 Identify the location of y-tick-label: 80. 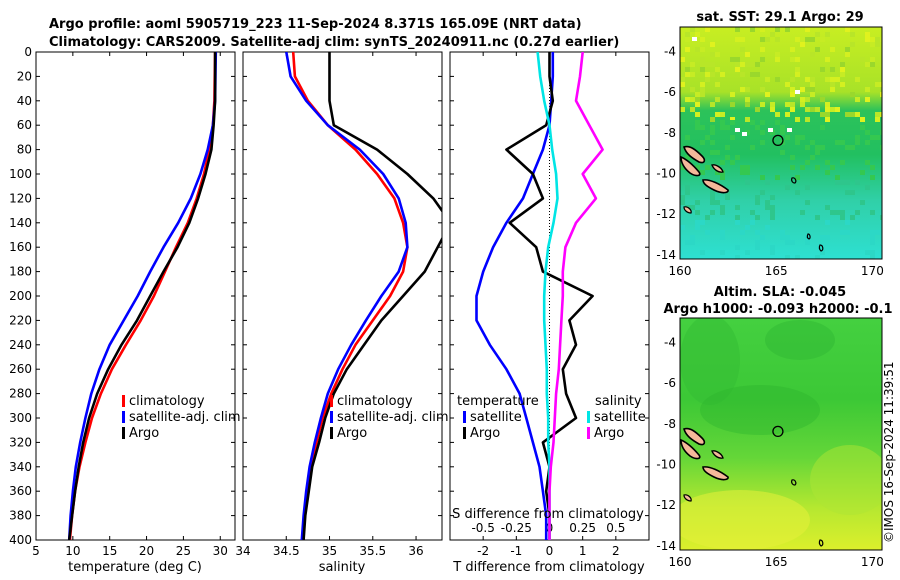
(24, 150).